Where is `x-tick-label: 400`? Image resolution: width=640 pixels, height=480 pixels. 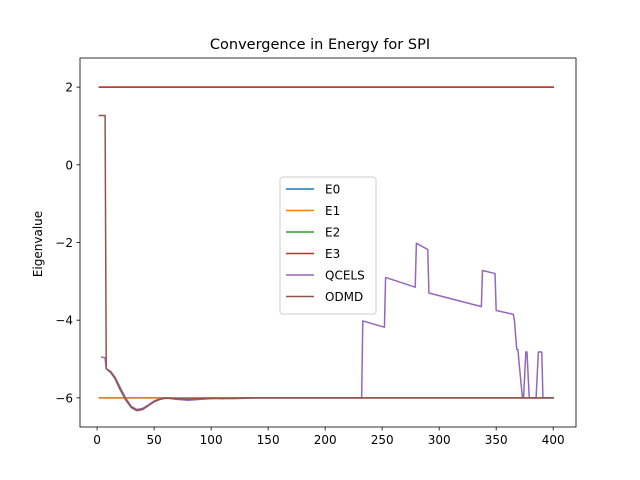 x-tick-label: 400 is located at coordinates (553, 440).